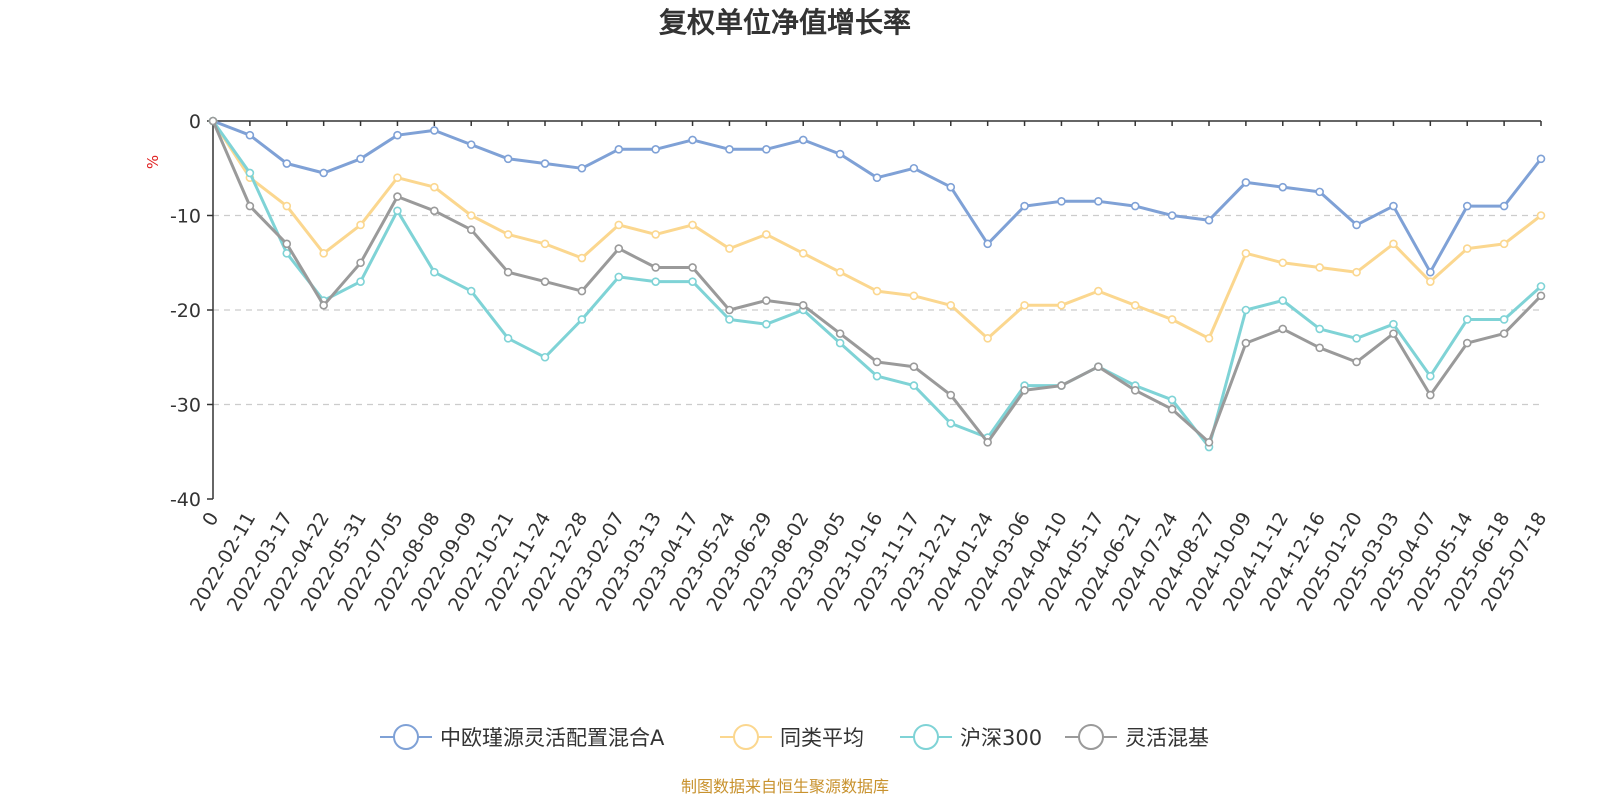 This screenshot has height=800, width=1600. I want to click on legend-item: 中欧瑾源灵活配置混合A, so click(522, 737).